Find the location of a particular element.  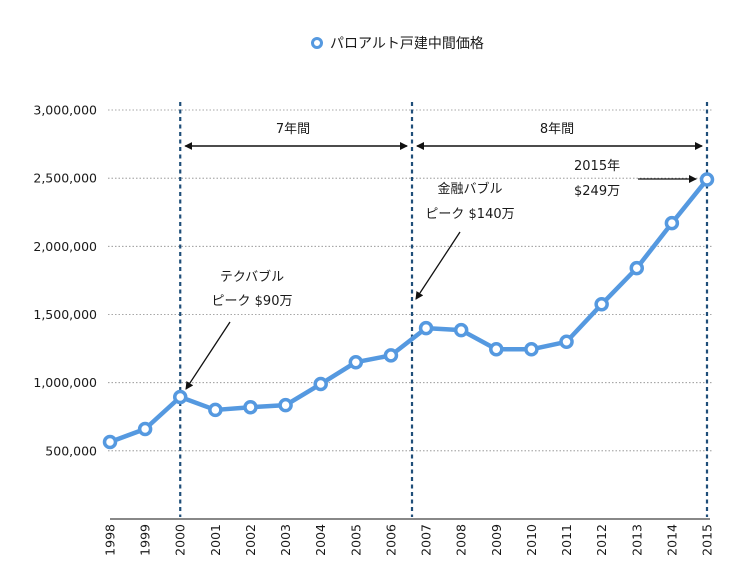

x-tick-label: 2008 is located at coordinates (461, 540).